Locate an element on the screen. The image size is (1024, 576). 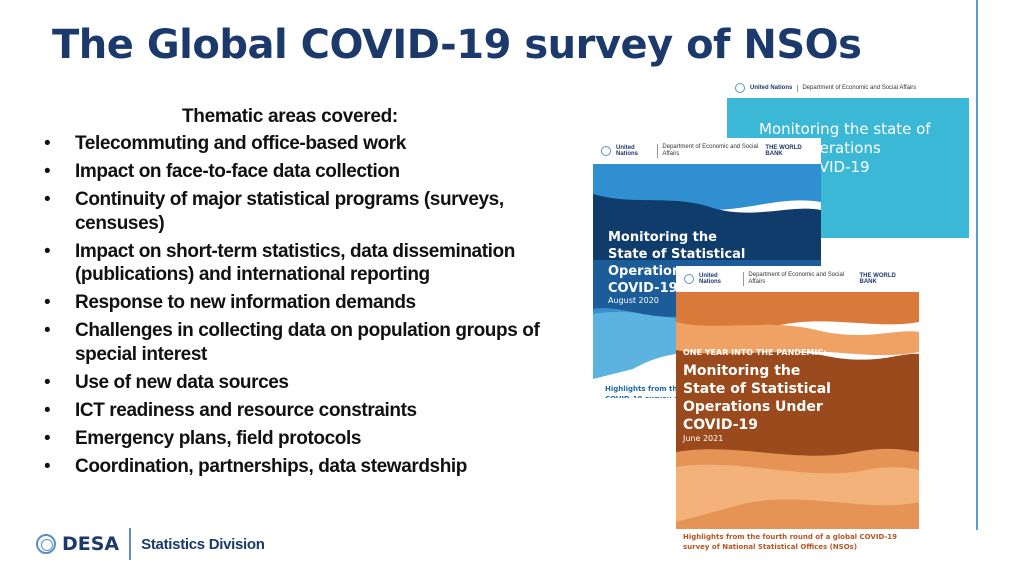
un-globe-icon is located at coordinates (46, 544).